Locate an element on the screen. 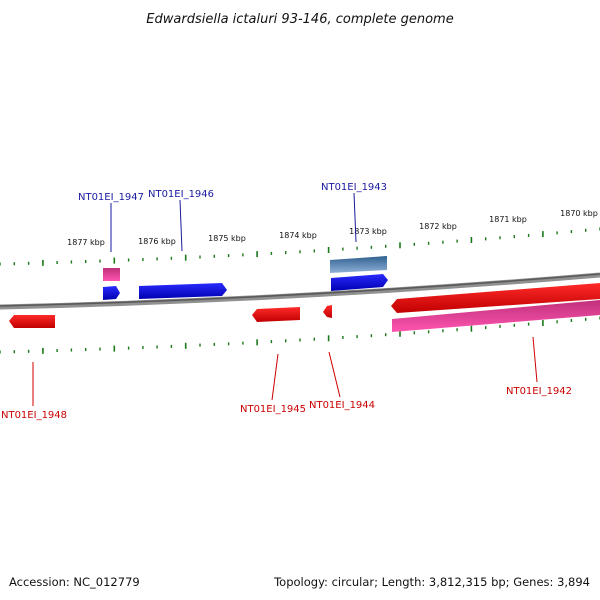  genome-backbone-highlight is located at coordinates (300, 290).